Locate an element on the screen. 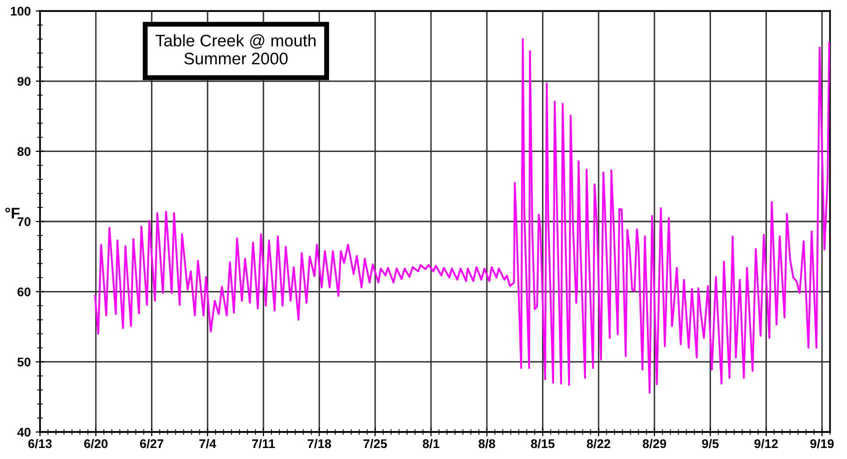  x-tick-label: 6/13 is located at coordinates (40, 443).